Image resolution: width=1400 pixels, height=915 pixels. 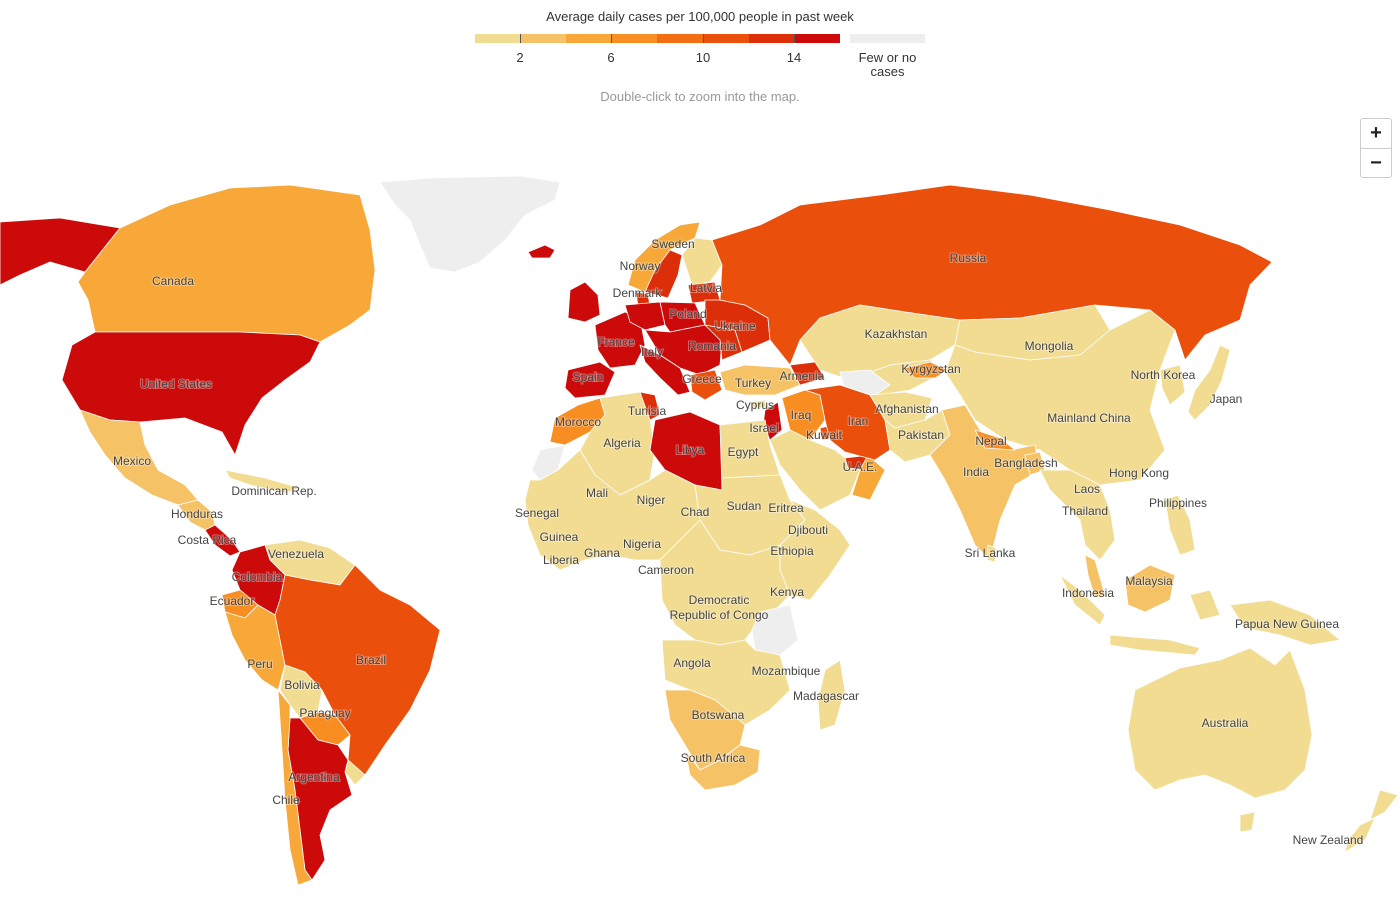 I want to click on country-label: Denmark, so click(x=638, y=293).